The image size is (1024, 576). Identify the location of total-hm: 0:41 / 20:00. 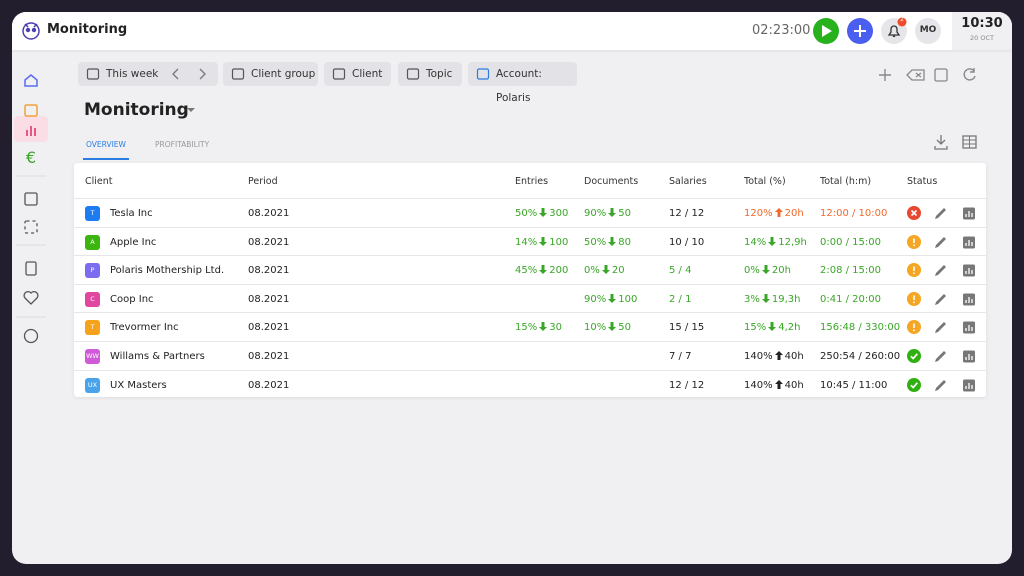
(851, 299).